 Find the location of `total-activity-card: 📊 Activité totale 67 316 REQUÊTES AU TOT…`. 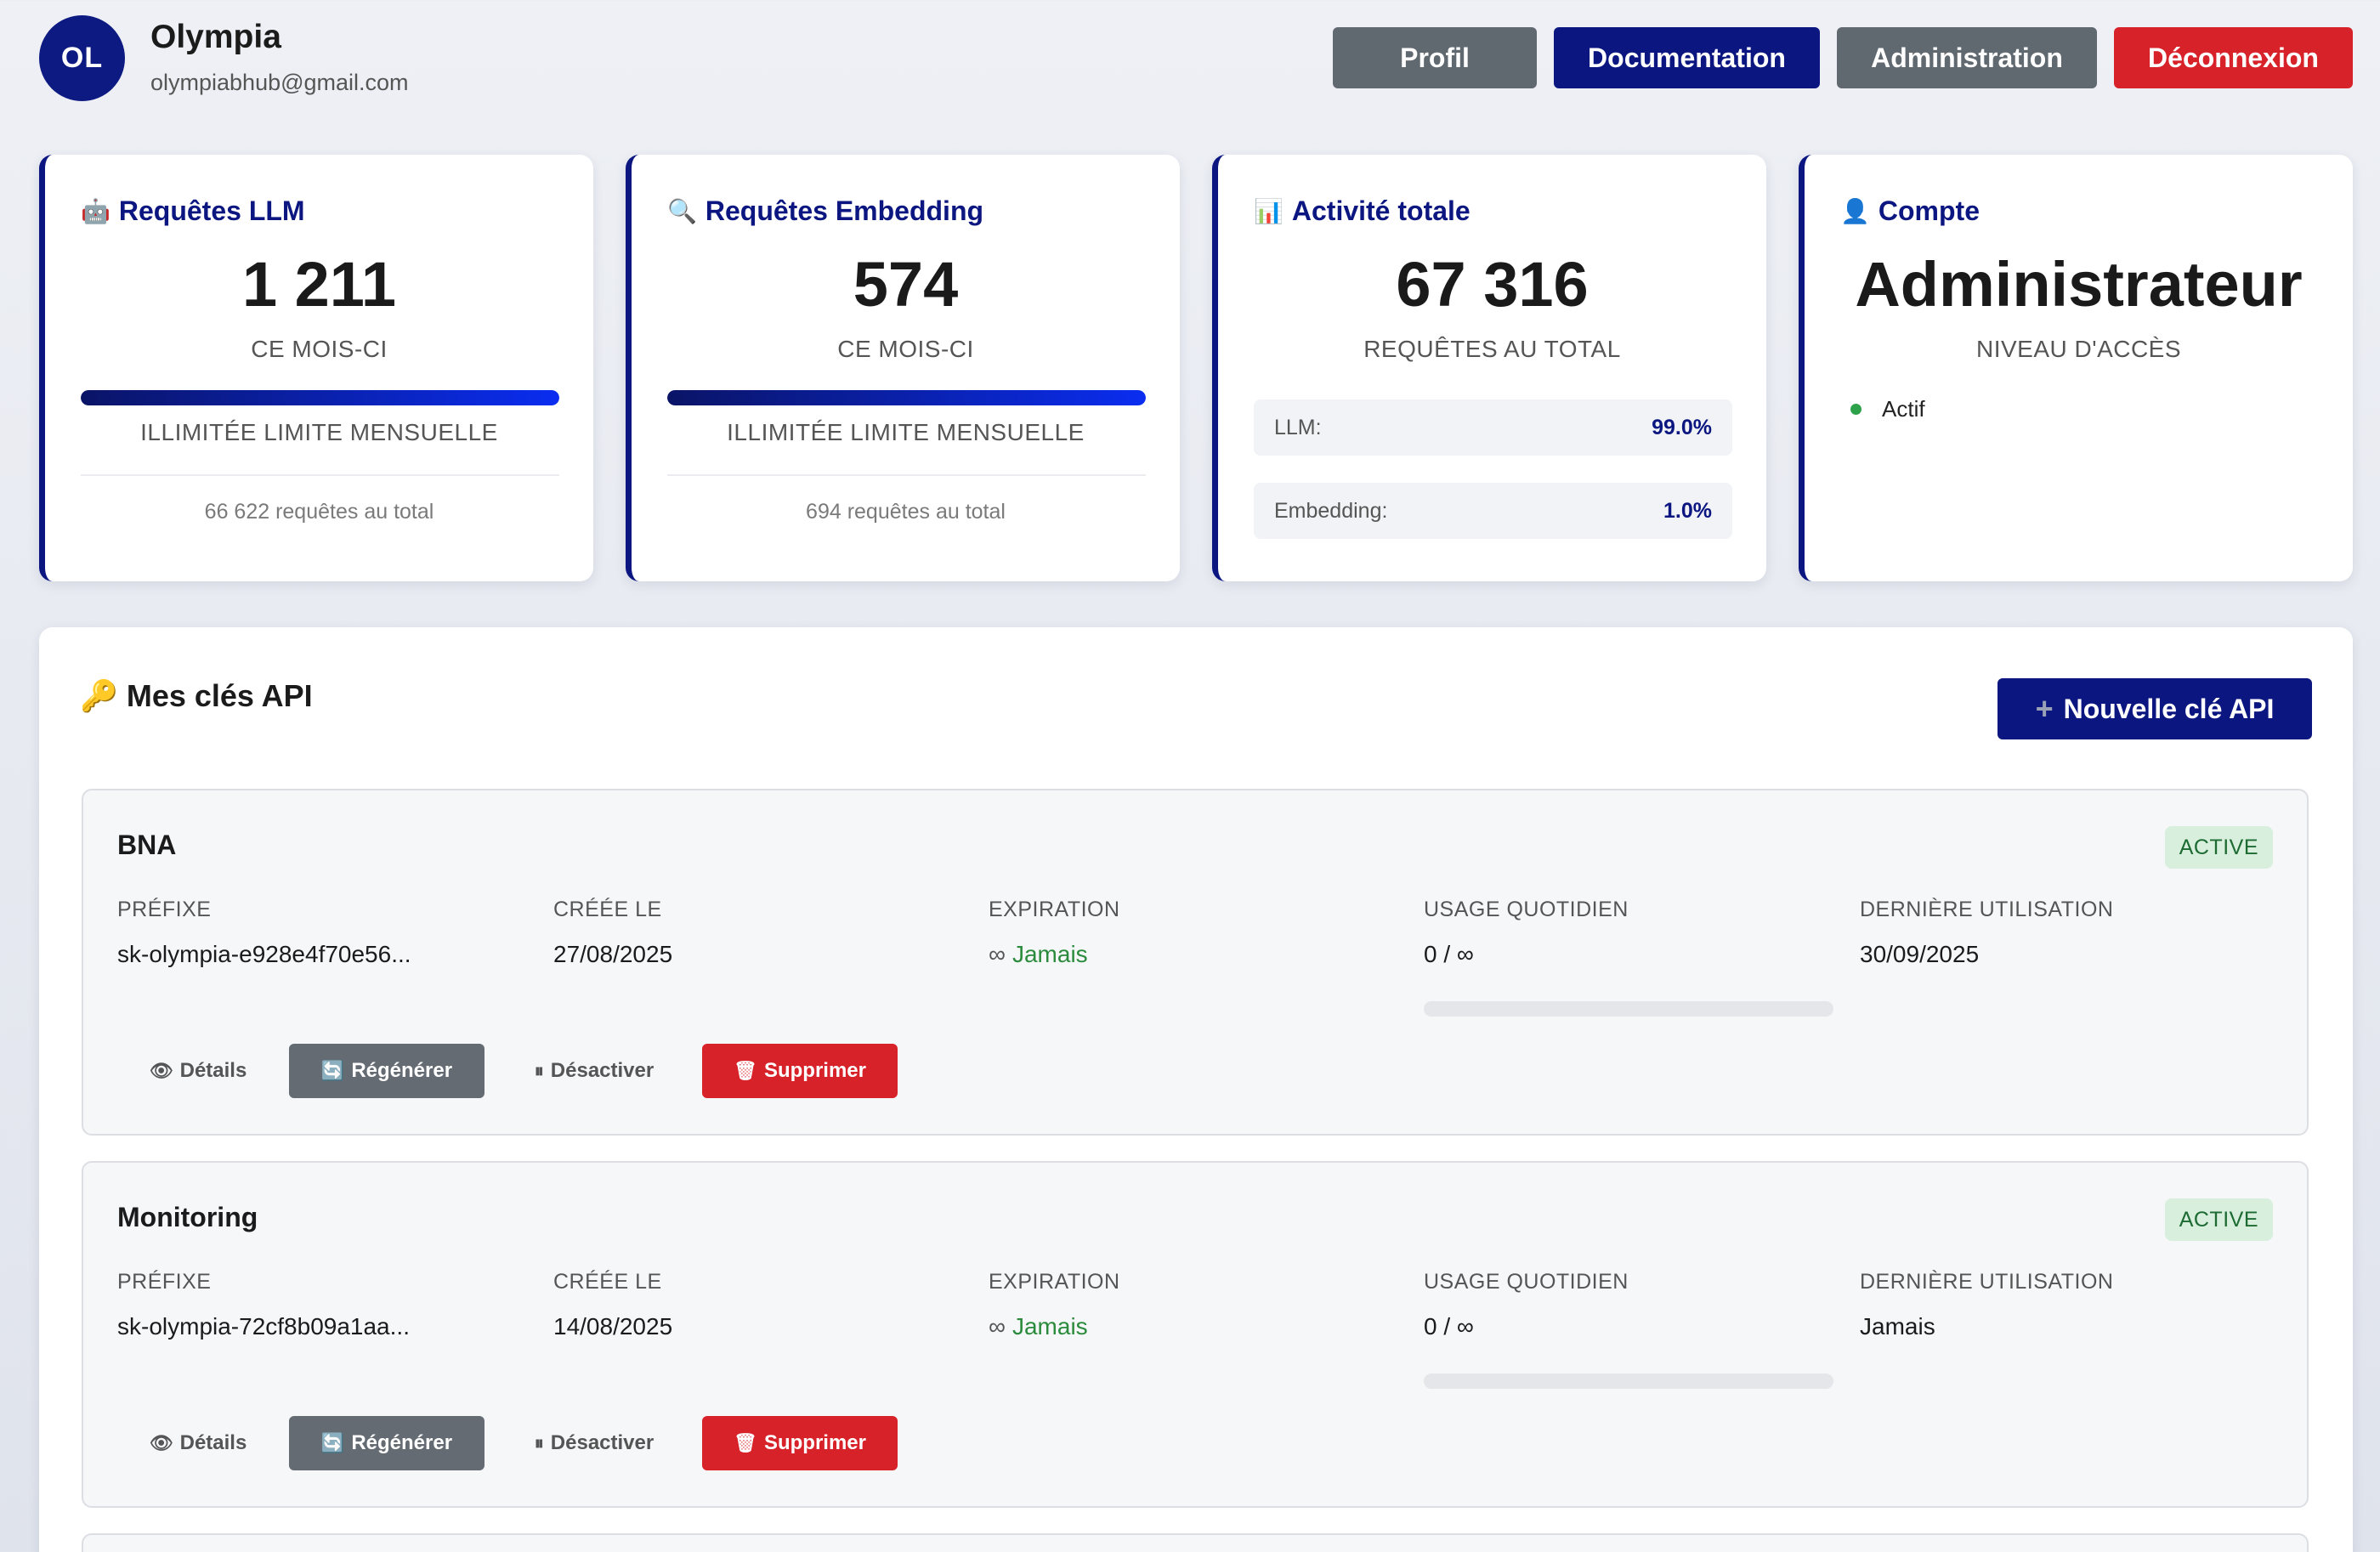

total-activity-card: 📊 Activité totale 67 316 REQUÊTES AU TOT… is located at coordinates (1489, 368).